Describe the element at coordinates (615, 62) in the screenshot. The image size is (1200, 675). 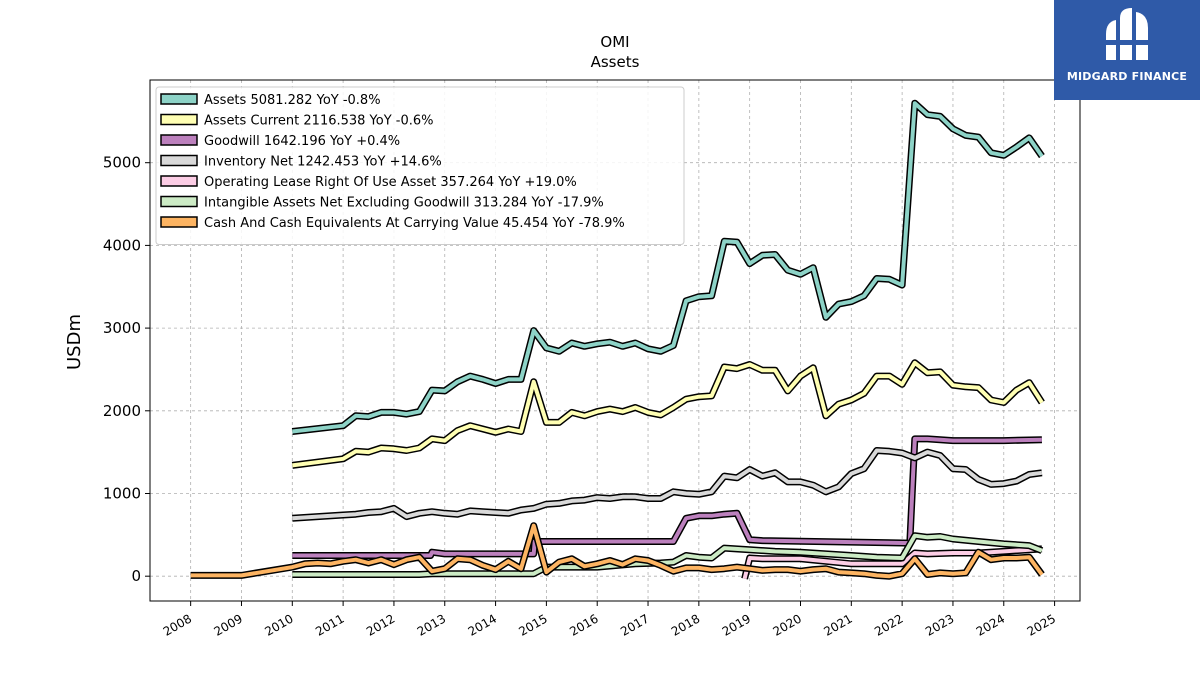
I see `chart-subtitle: Assets` at that location.